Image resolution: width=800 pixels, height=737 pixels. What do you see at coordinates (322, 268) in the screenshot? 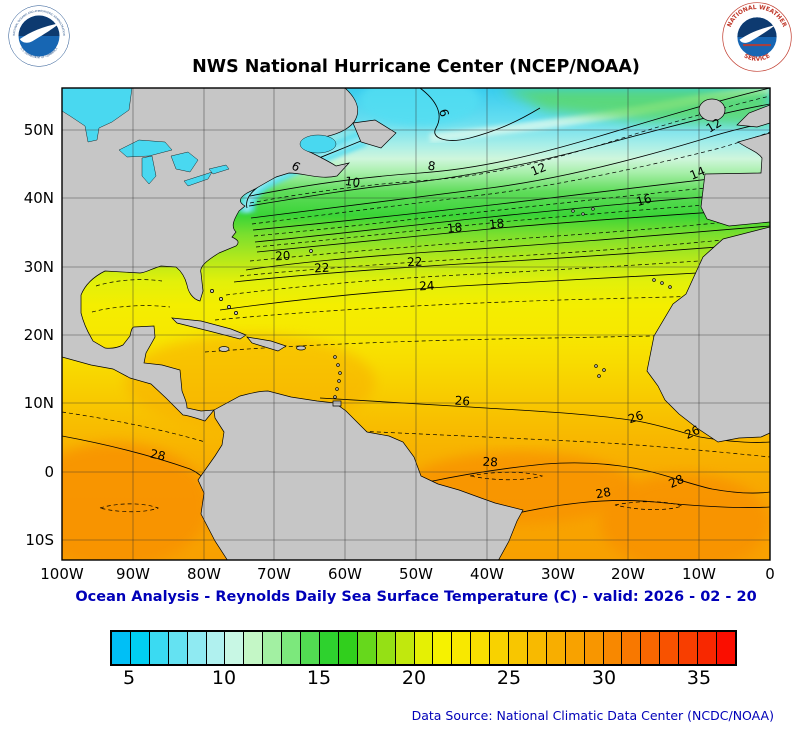
I see `contour-label: 22` at bounding box center [322, 268].